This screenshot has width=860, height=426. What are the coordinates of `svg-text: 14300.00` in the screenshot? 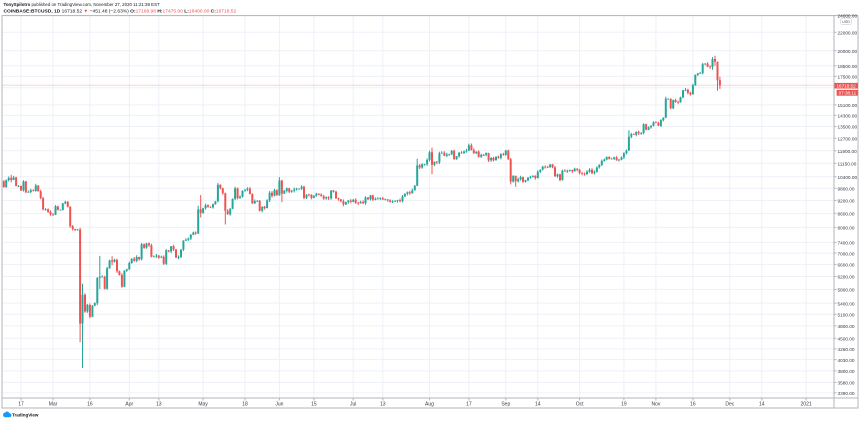 It's located at (848, 116).